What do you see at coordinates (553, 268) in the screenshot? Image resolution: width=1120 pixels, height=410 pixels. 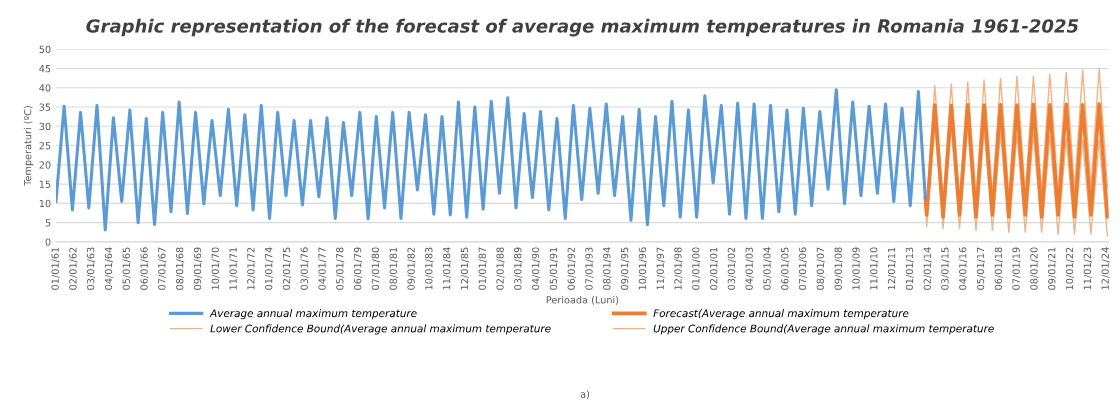 I see `x-tick-label: 05/01/91` at bounding box center [553, 268].